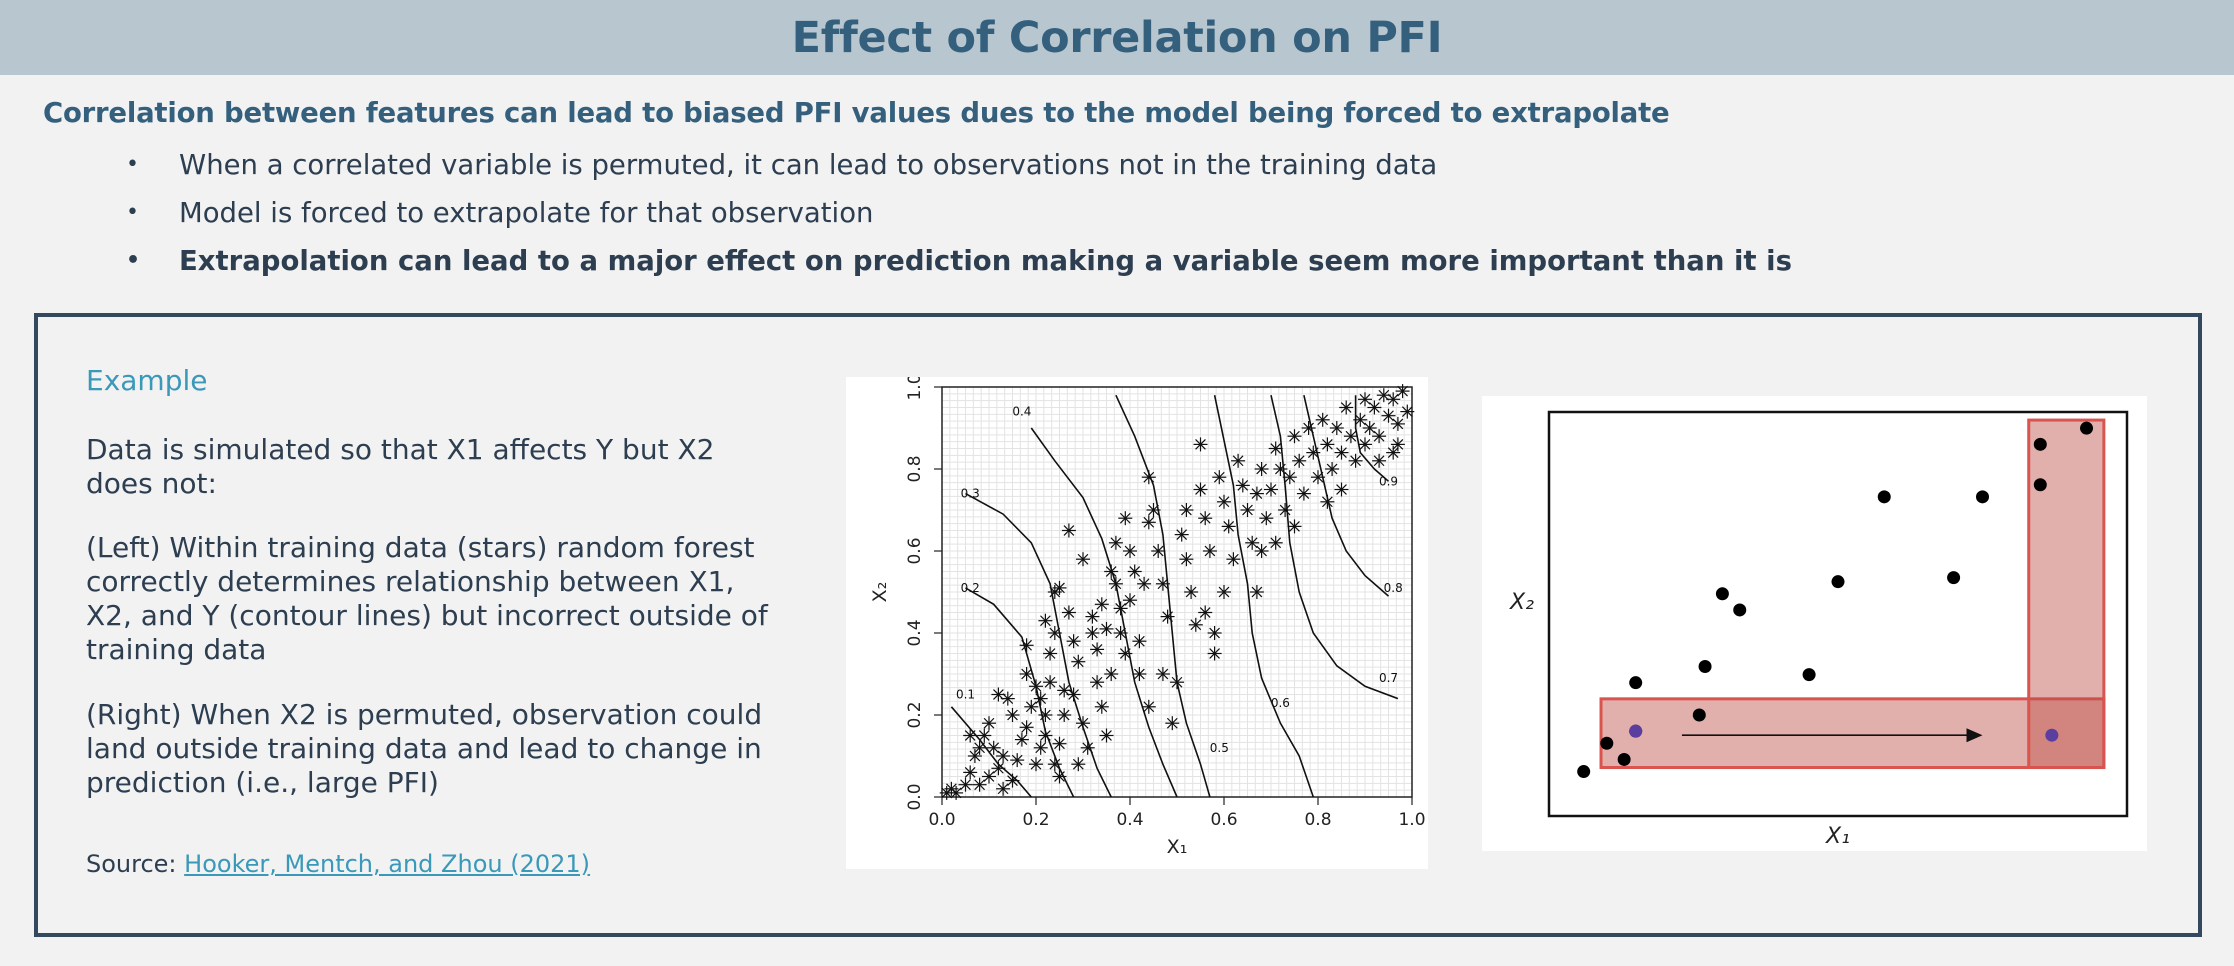 Image resolution: width=2234 pixels, height=966 pixels. I want to click on permutation-plot: X₁ X₂, so click(1814, 623).